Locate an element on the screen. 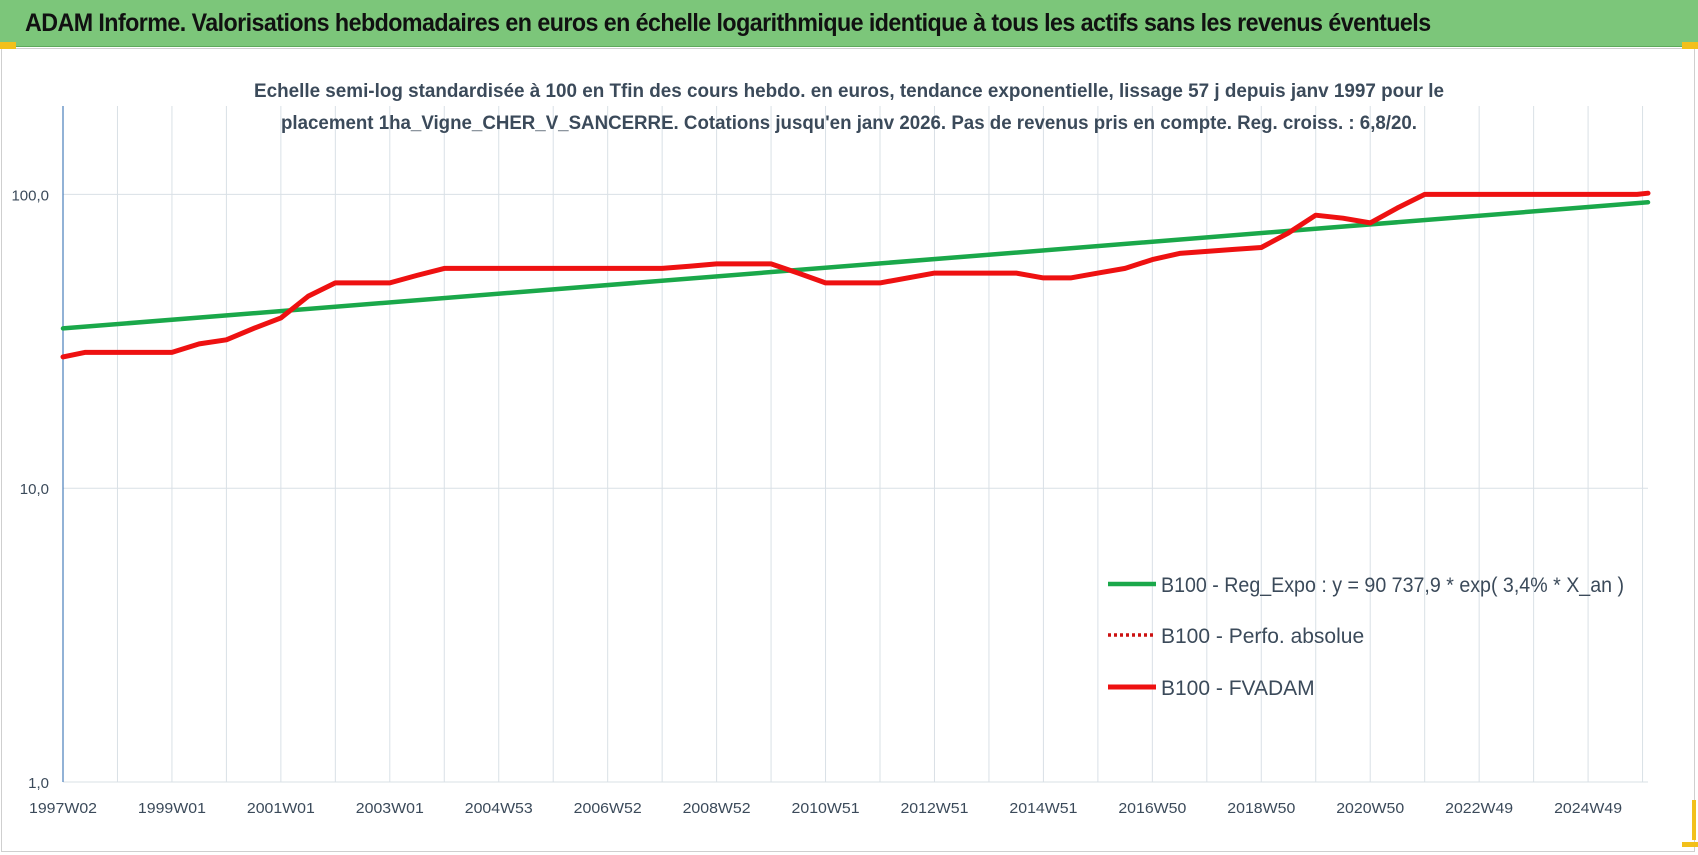 This screenshot has height=855, width=1698. x-tick-label-8: 2012W51 is located at coordinates (934, 808).